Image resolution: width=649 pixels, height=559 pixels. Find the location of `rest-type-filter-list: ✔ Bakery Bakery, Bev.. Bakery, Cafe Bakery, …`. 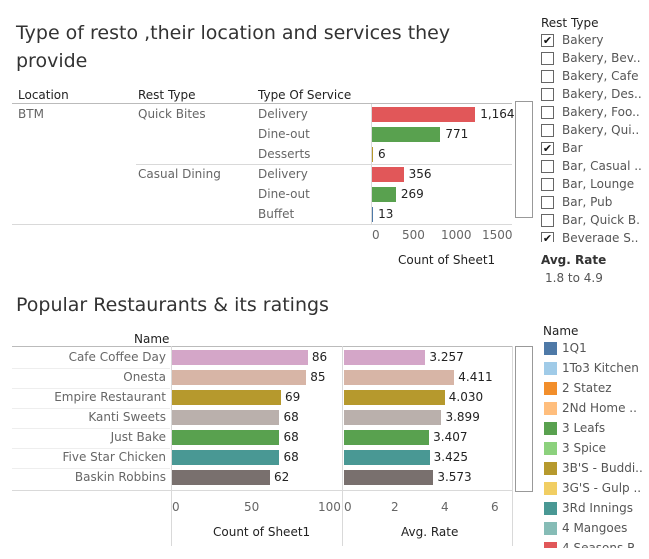

rest-type-filter-list: ✔ Bakery Bakery, Bev.. Bakery, Cafe Bakery, … is located at coordinates (589, 137).